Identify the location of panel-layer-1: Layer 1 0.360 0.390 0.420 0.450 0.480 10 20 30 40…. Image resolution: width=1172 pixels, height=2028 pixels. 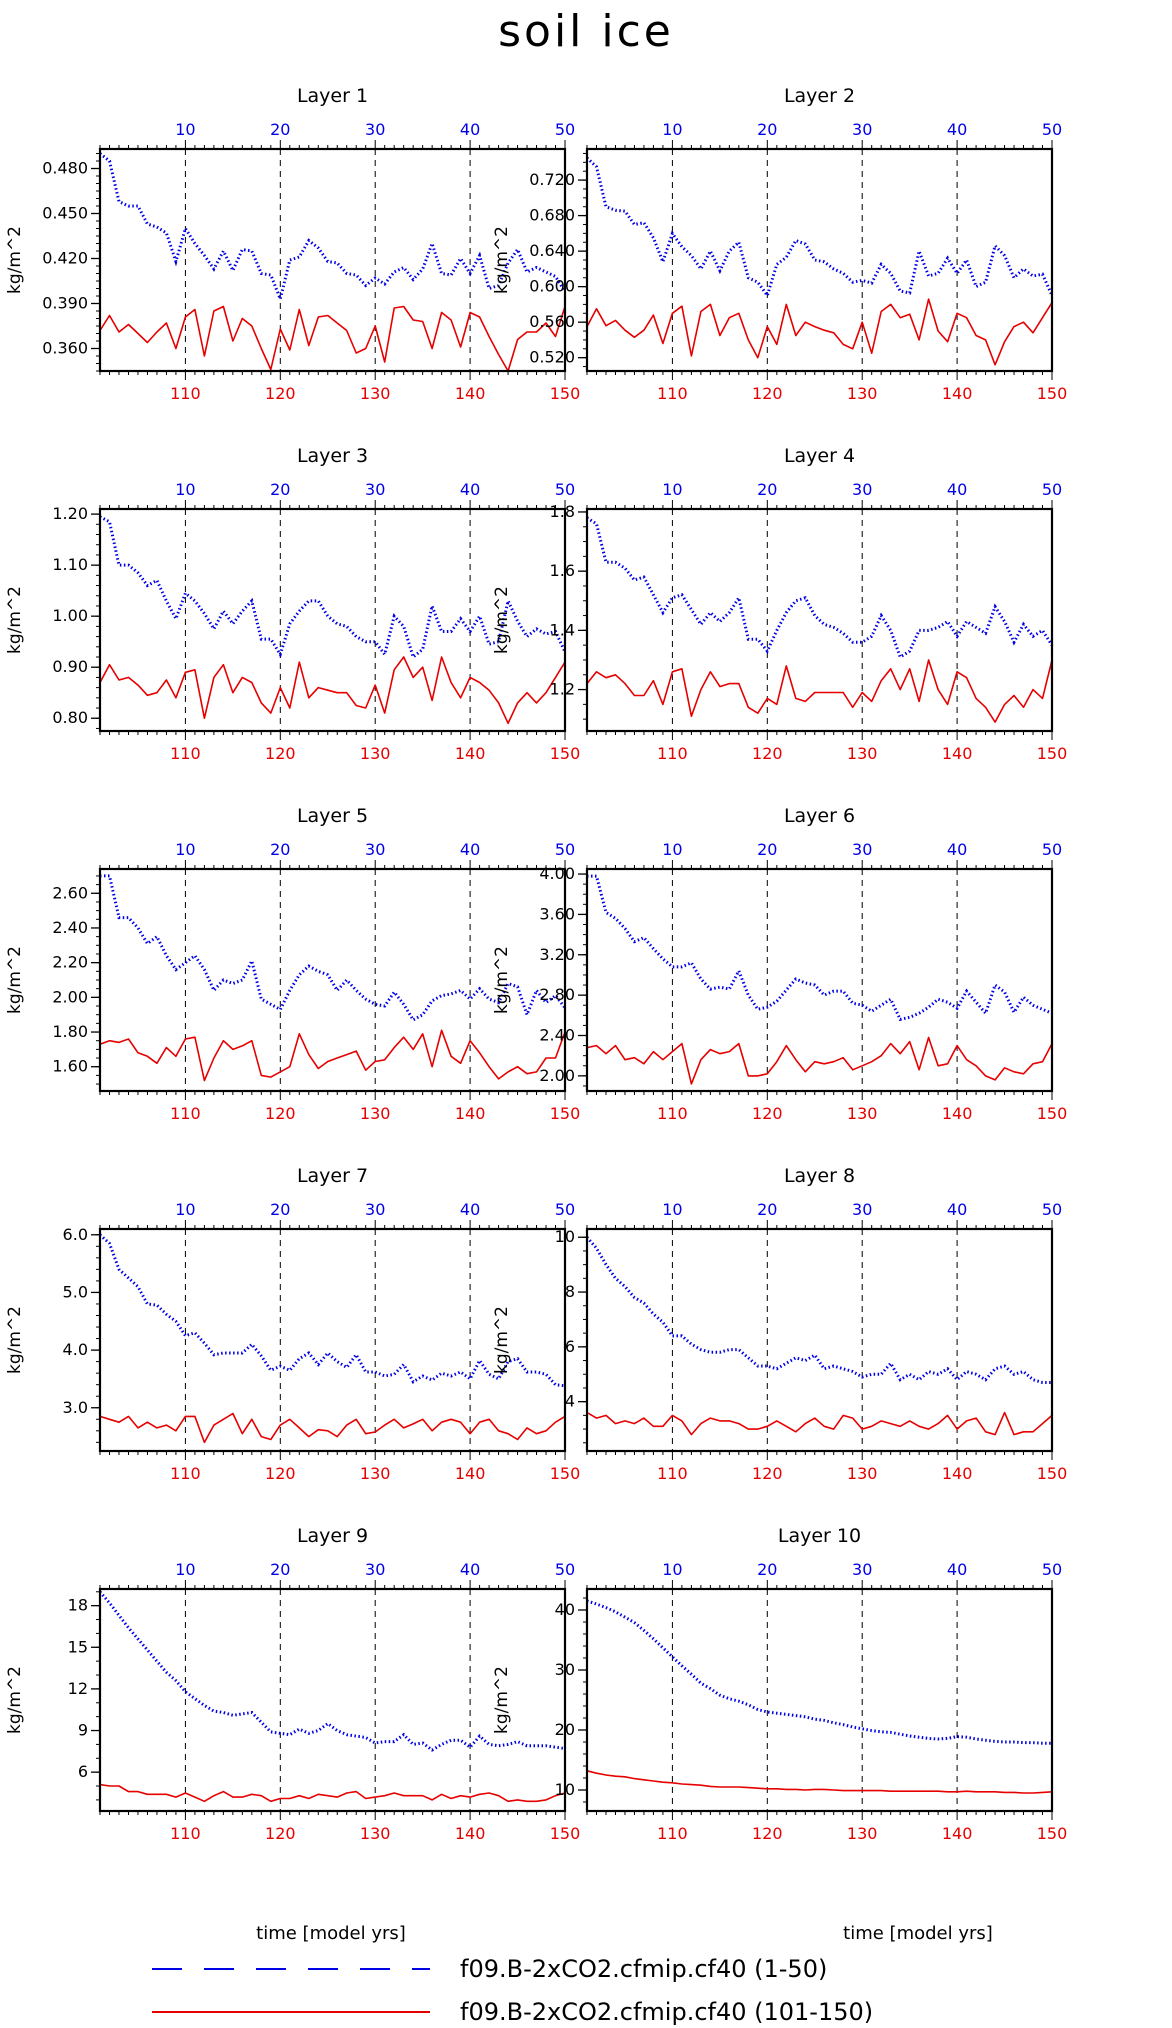
(292, 244).